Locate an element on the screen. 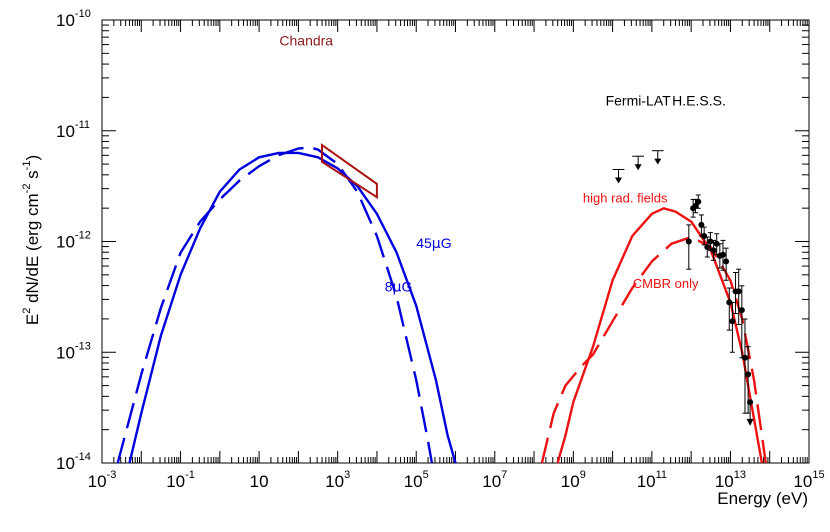  x-tick-exponent: 9 is located at coordinates (583, 475).